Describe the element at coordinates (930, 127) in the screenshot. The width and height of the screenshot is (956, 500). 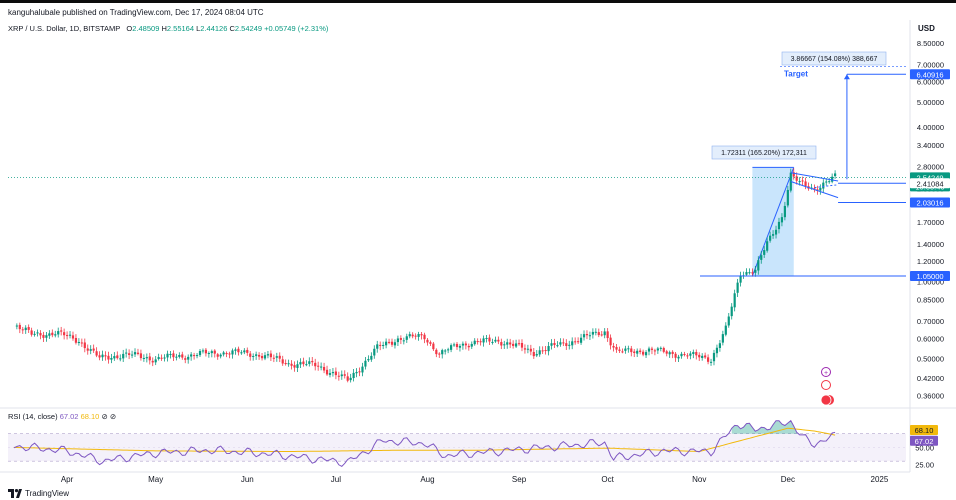
I see `y-tick-label: 4.00000` at that location.